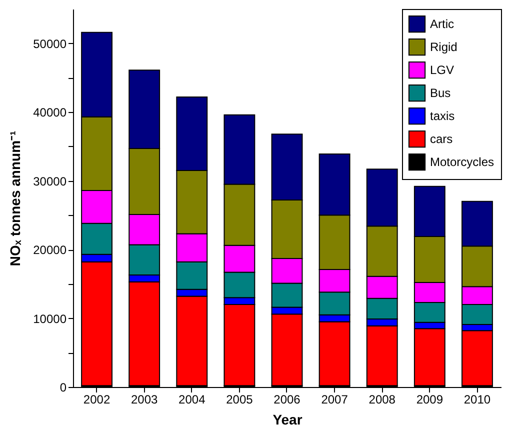 Image resolution: width=518 pixels, height=441 pixels. I want to click on legend-label: Artic, so click(442, 24).